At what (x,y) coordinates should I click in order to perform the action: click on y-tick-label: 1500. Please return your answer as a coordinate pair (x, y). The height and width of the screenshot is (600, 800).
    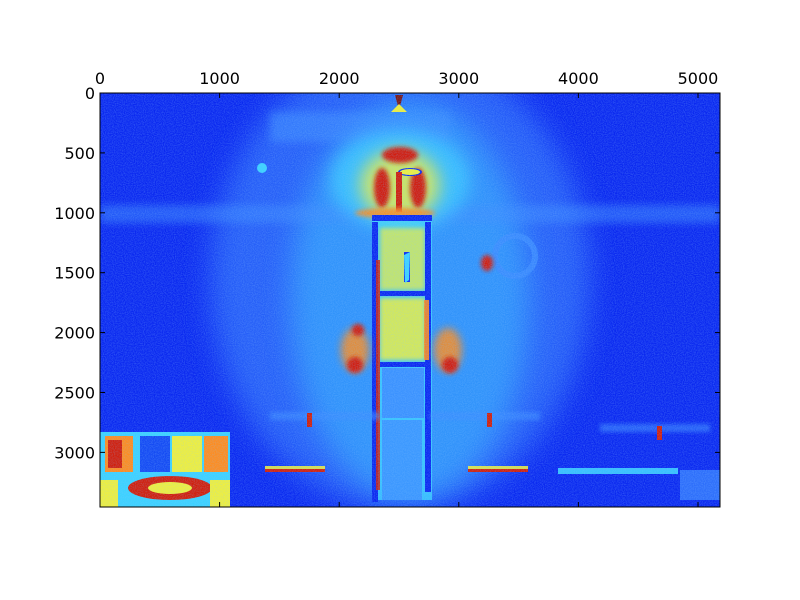
    Looking at the image, I should click on (74, 273).